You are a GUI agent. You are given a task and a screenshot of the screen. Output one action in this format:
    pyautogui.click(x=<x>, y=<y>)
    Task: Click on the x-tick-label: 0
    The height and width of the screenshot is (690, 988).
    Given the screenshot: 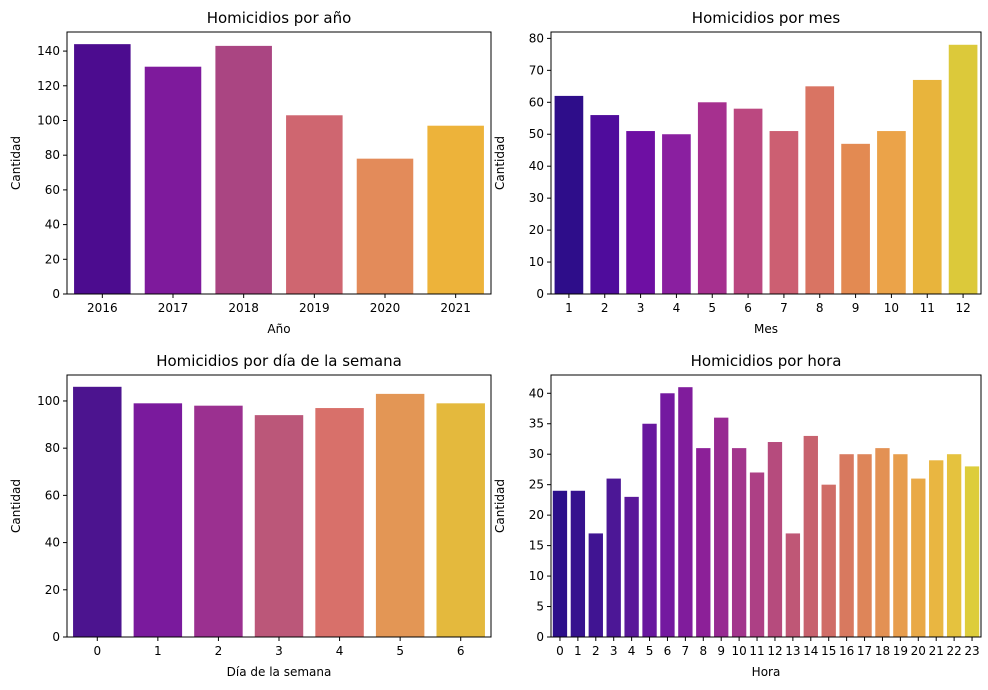 What is the action you would take?
    pyautogui.click(x=560, y=651)
    